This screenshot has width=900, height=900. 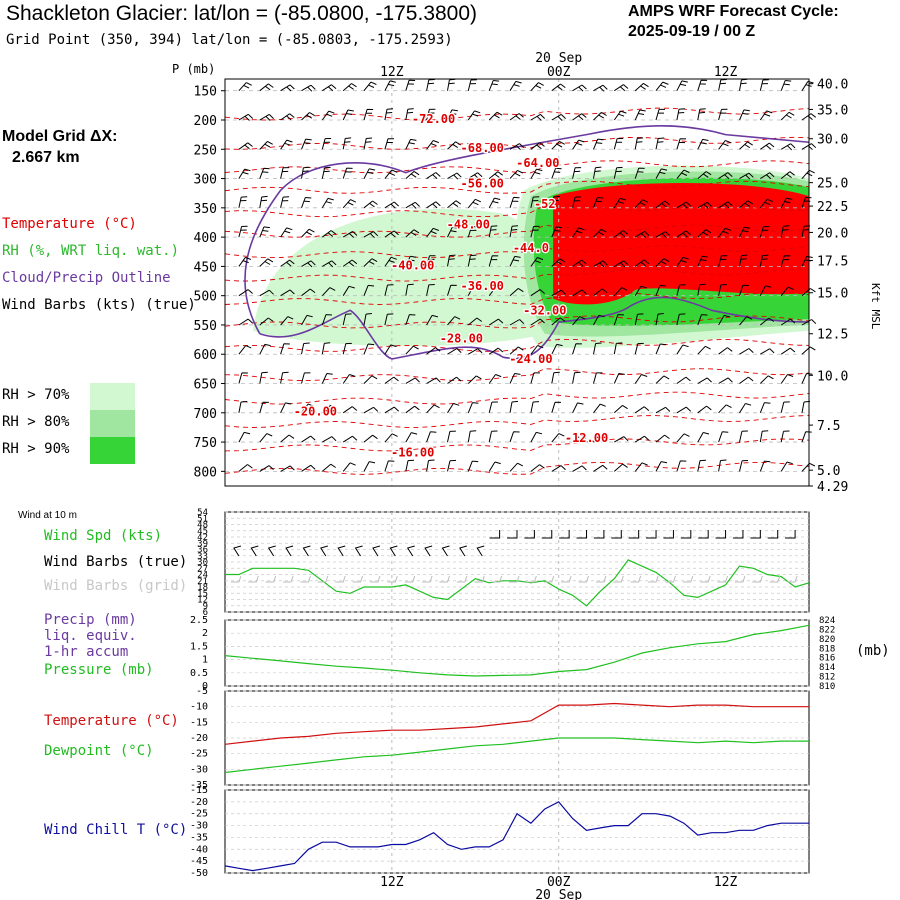 What do you see at coordinates (205, 150) in the screenshot?
I see `p-label-250: 250` at bounding box center [205, 150].